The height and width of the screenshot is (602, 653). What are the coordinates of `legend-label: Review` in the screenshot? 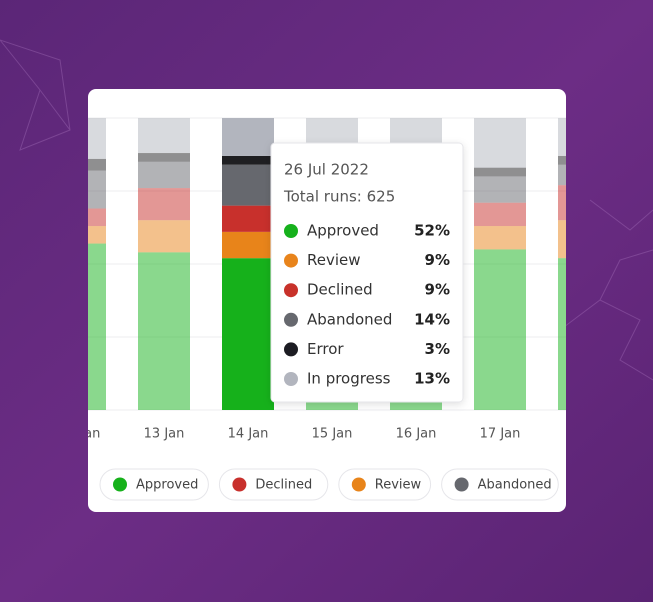 It's located at (398, 485).